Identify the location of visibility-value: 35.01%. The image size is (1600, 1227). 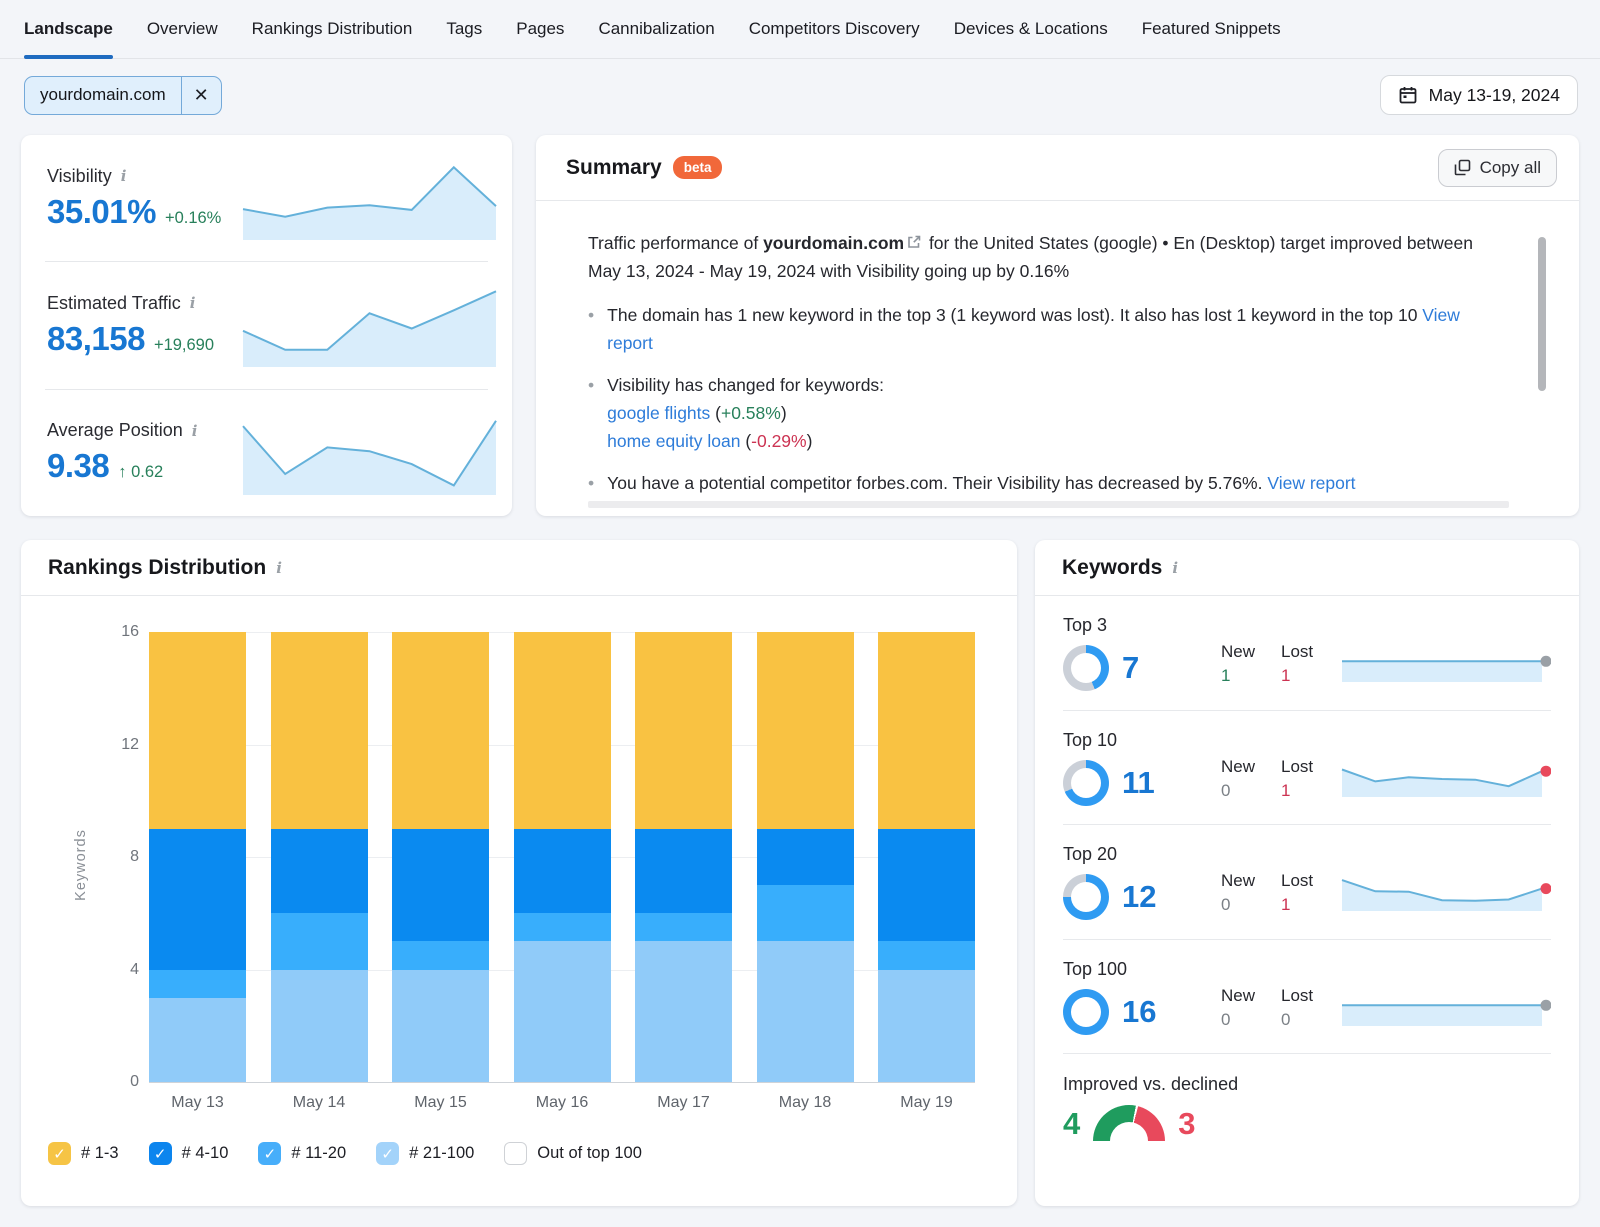
(101, 211).